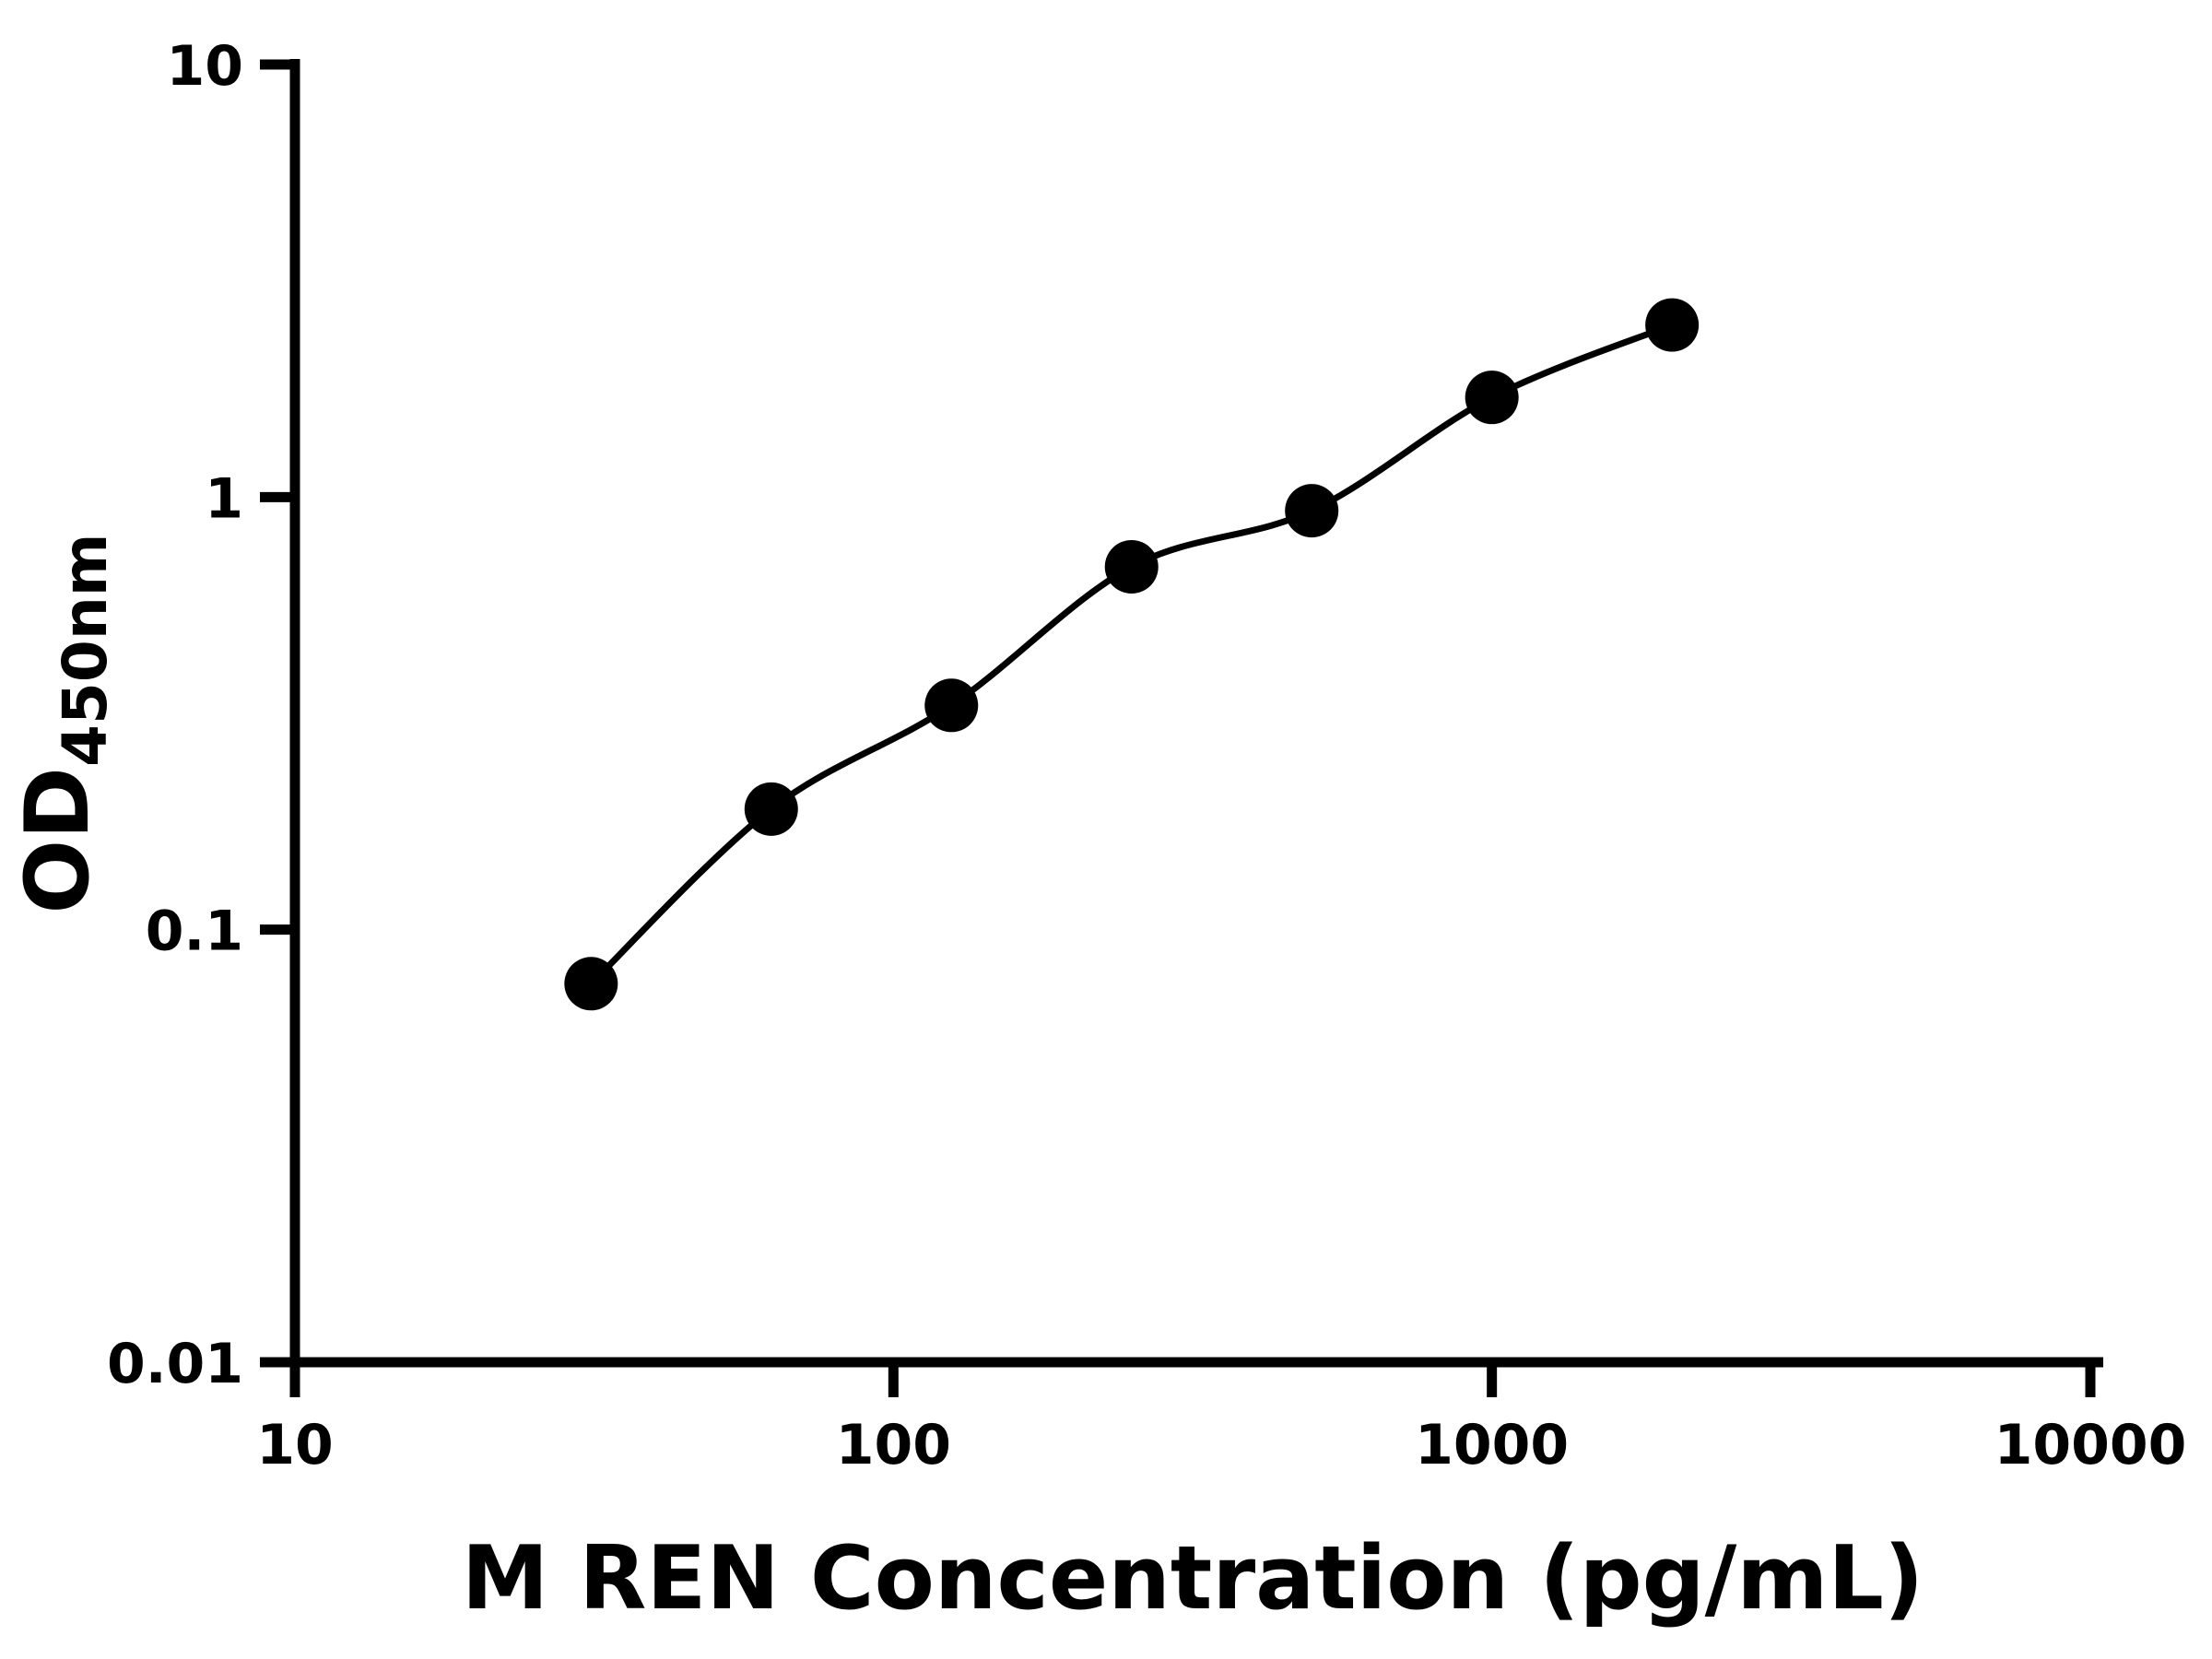  Describe the element at coordinates (1492, 1445) in the screenshot. I see `x-tick-label: 1000` at that location.